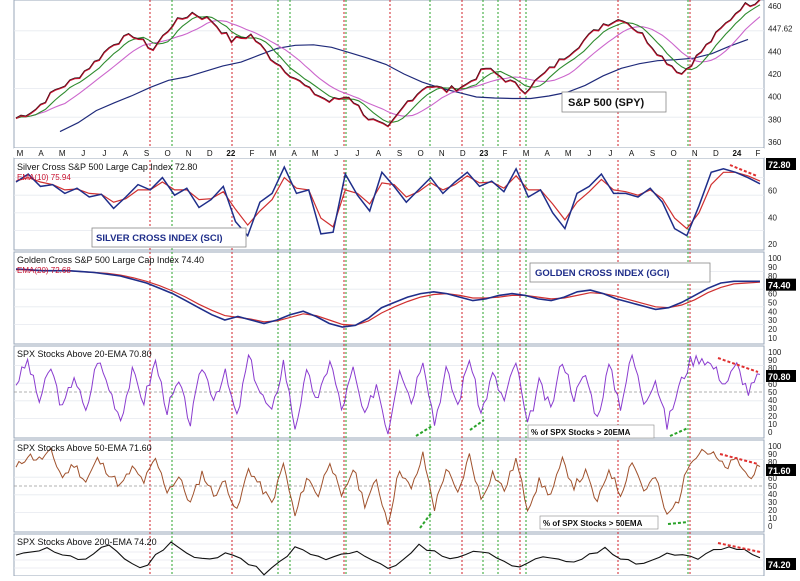  What do you see at coordinates (388, 201) in the screenshot?
I see `sci-line` at bounding box center [388, 201].